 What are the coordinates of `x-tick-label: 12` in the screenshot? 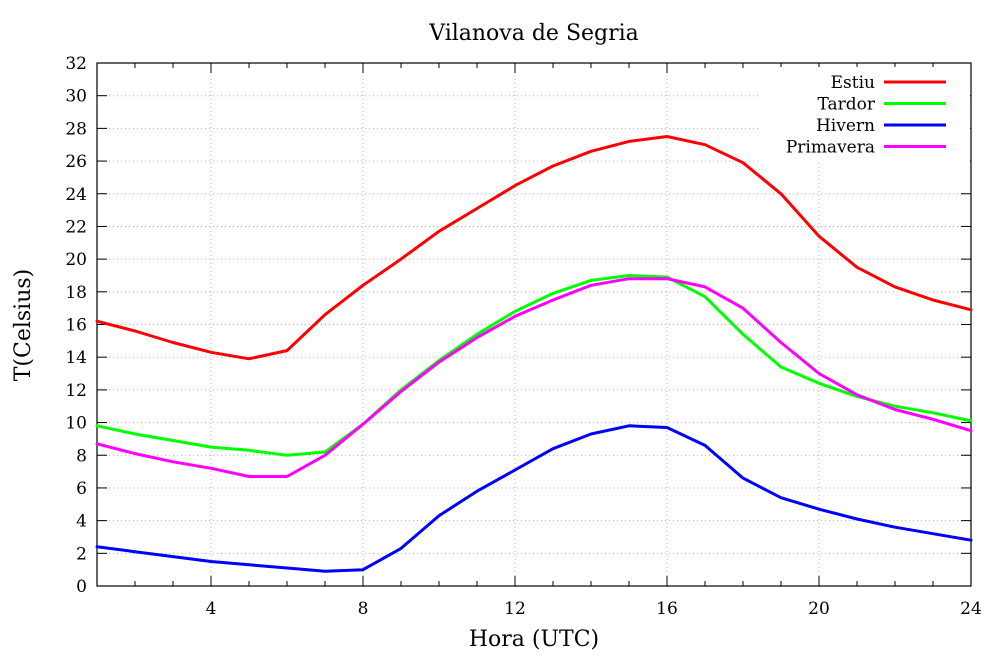 It's located at (515, 609).